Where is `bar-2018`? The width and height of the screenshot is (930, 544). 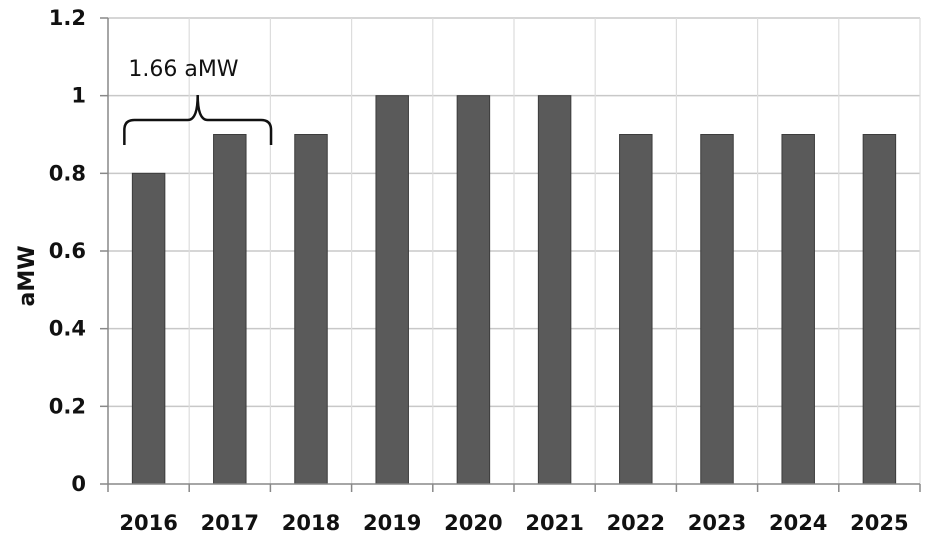
bar-2018 is located at coordinates (311, 309).